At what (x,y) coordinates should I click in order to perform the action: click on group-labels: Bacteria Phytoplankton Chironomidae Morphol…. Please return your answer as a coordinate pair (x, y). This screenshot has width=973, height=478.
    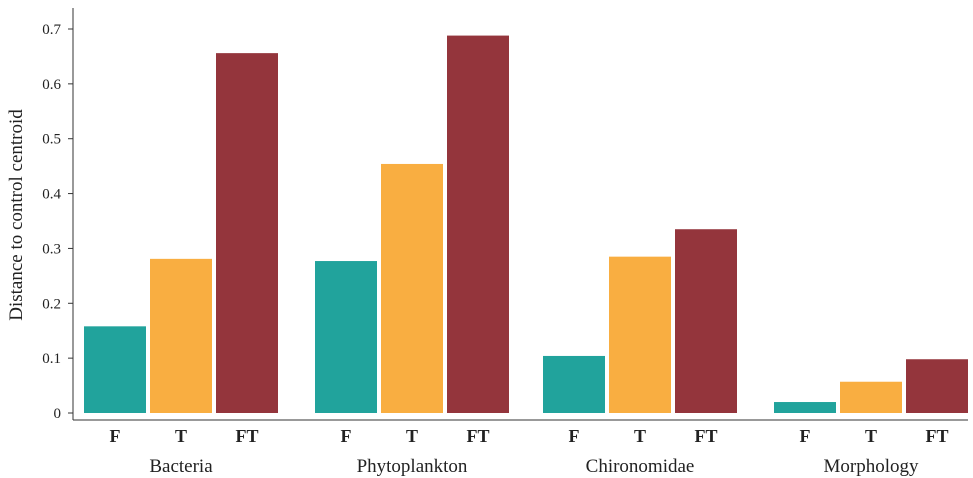
    Looking at the image, I should click on (534, 466).